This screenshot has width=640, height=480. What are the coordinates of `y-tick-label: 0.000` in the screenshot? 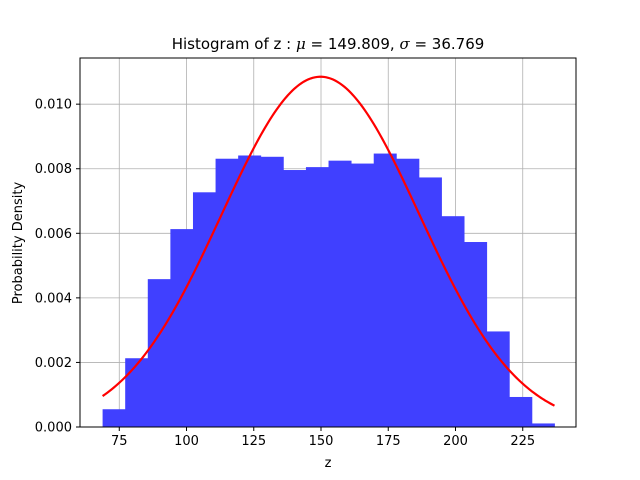 It's located at (53, 428).